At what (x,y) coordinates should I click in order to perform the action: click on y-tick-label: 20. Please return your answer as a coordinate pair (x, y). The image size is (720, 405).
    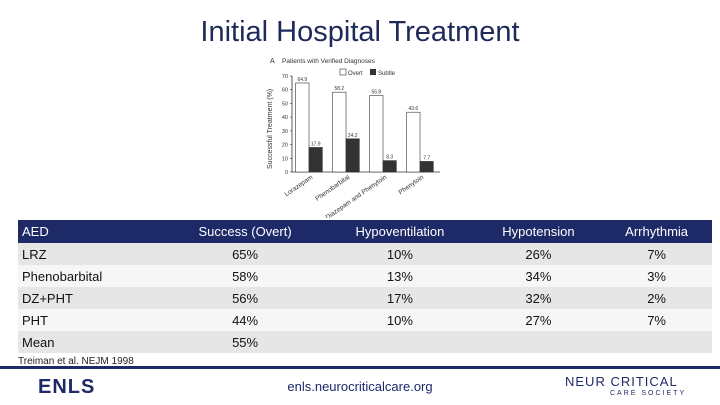
    Looking at the image, I should click on (285, 146).